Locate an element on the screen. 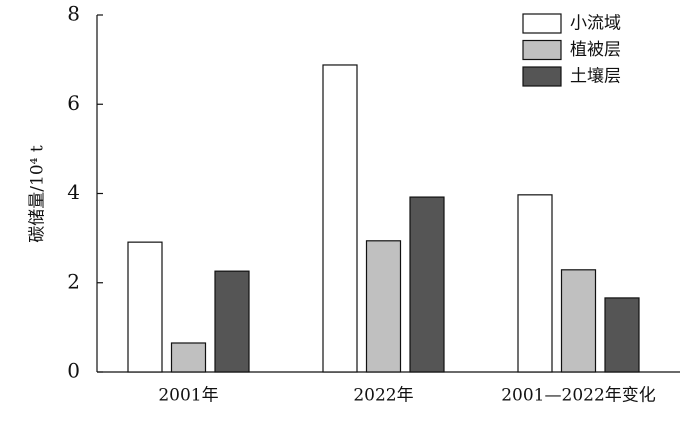 This screenshot has width=700, height=427. legend-label: 土壤层 is located at coordinates (595, 76).